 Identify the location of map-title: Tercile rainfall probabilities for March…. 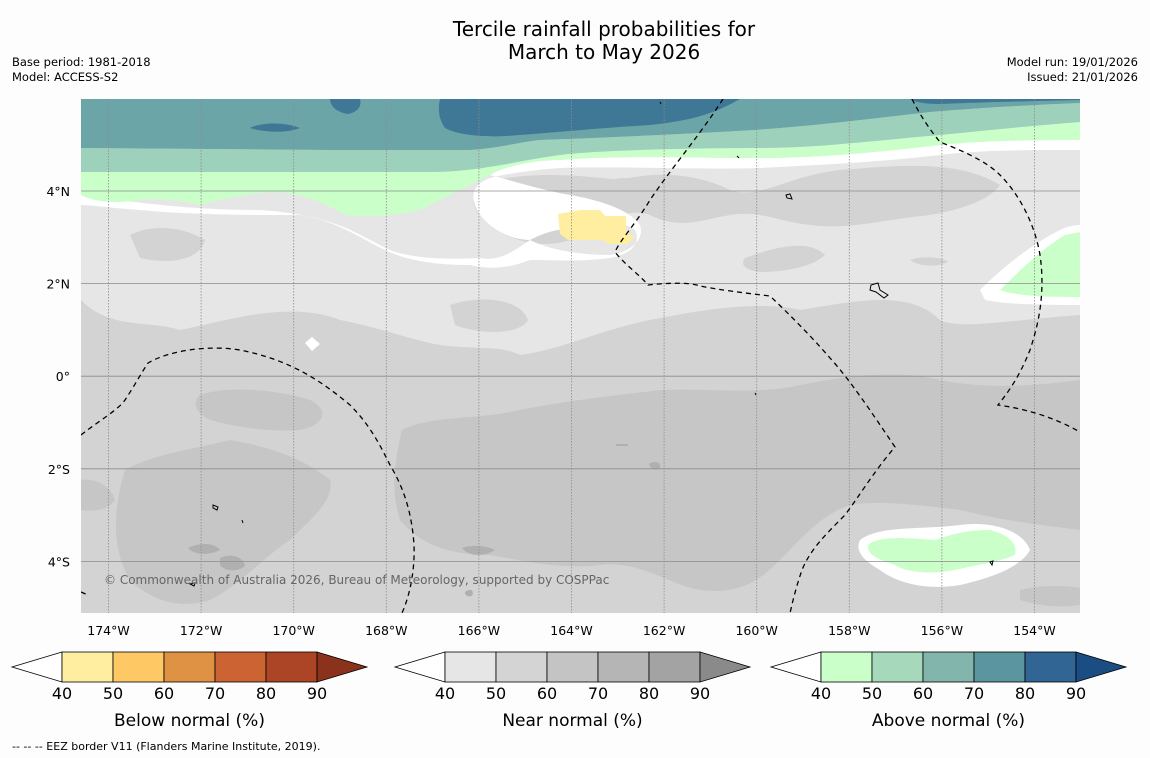
(575, 41).